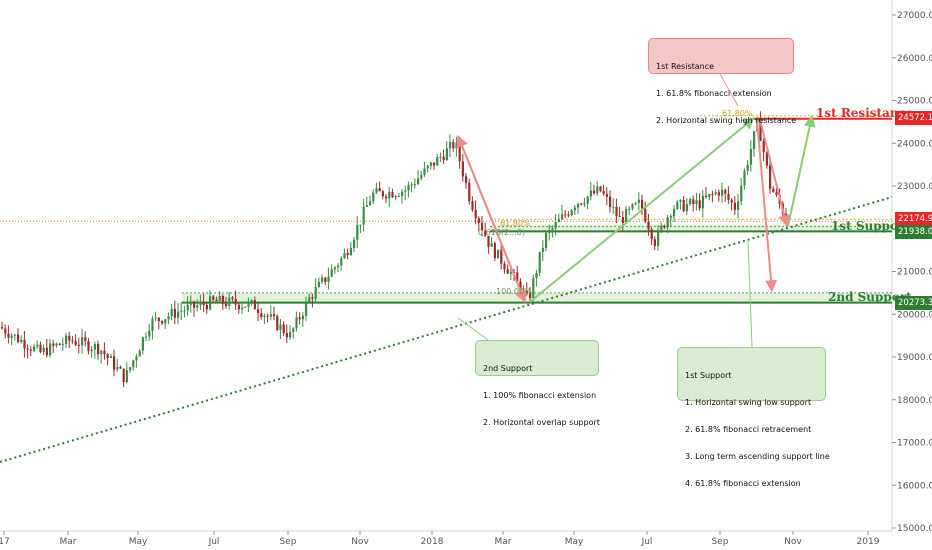 The image size is (932, 550). What do you see at coordinates (913, 303) in the screenshot?
I see `price-badge-support-2: 20273.3` at bounding box center [913, 303].